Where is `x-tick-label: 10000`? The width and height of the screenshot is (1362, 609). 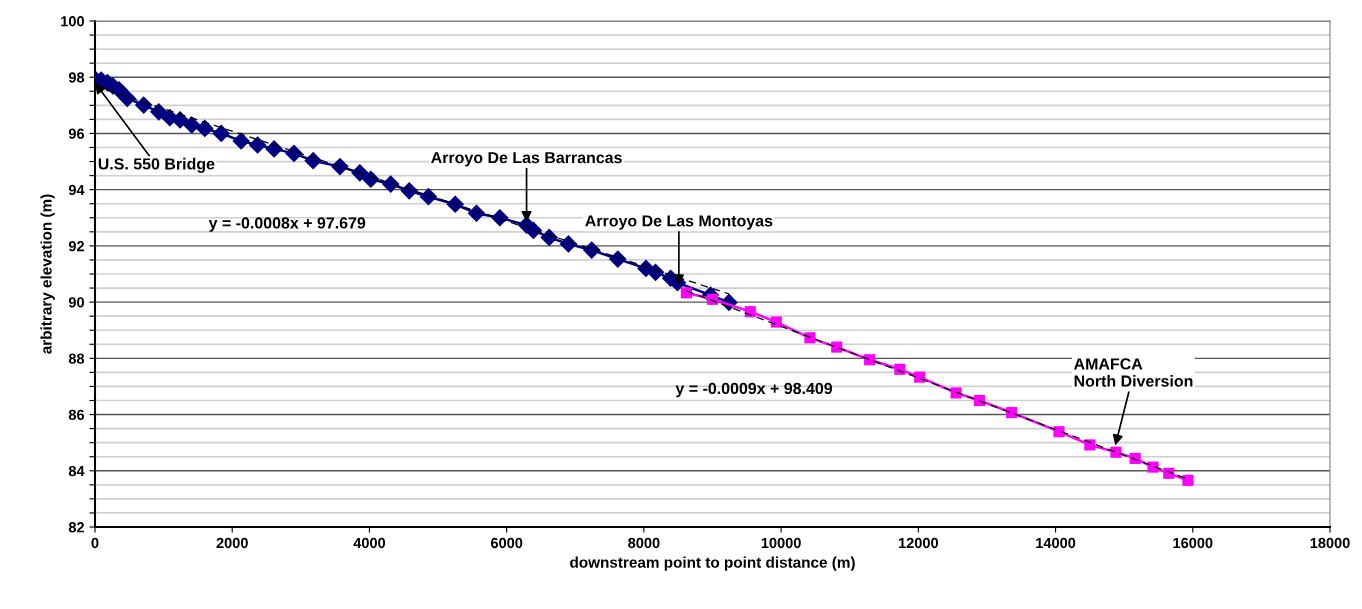 x-tick-label: 10000 is located at coordinates (781, 543).